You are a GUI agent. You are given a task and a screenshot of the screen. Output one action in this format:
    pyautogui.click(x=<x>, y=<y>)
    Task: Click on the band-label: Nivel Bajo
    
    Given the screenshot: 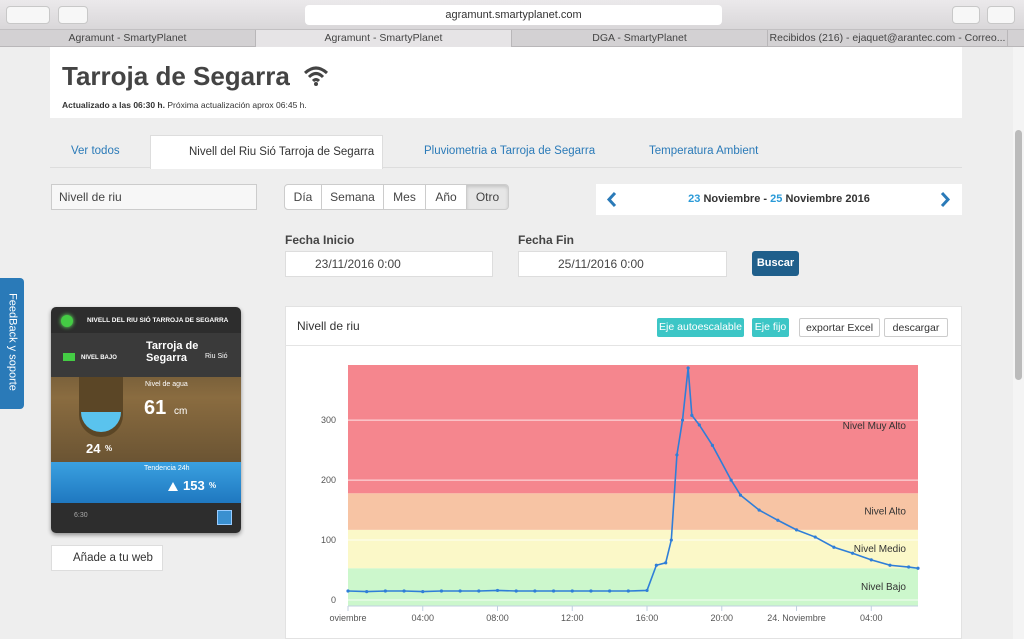 What is the action you would take?
    pyautogui.click(x=883, y=587)
    